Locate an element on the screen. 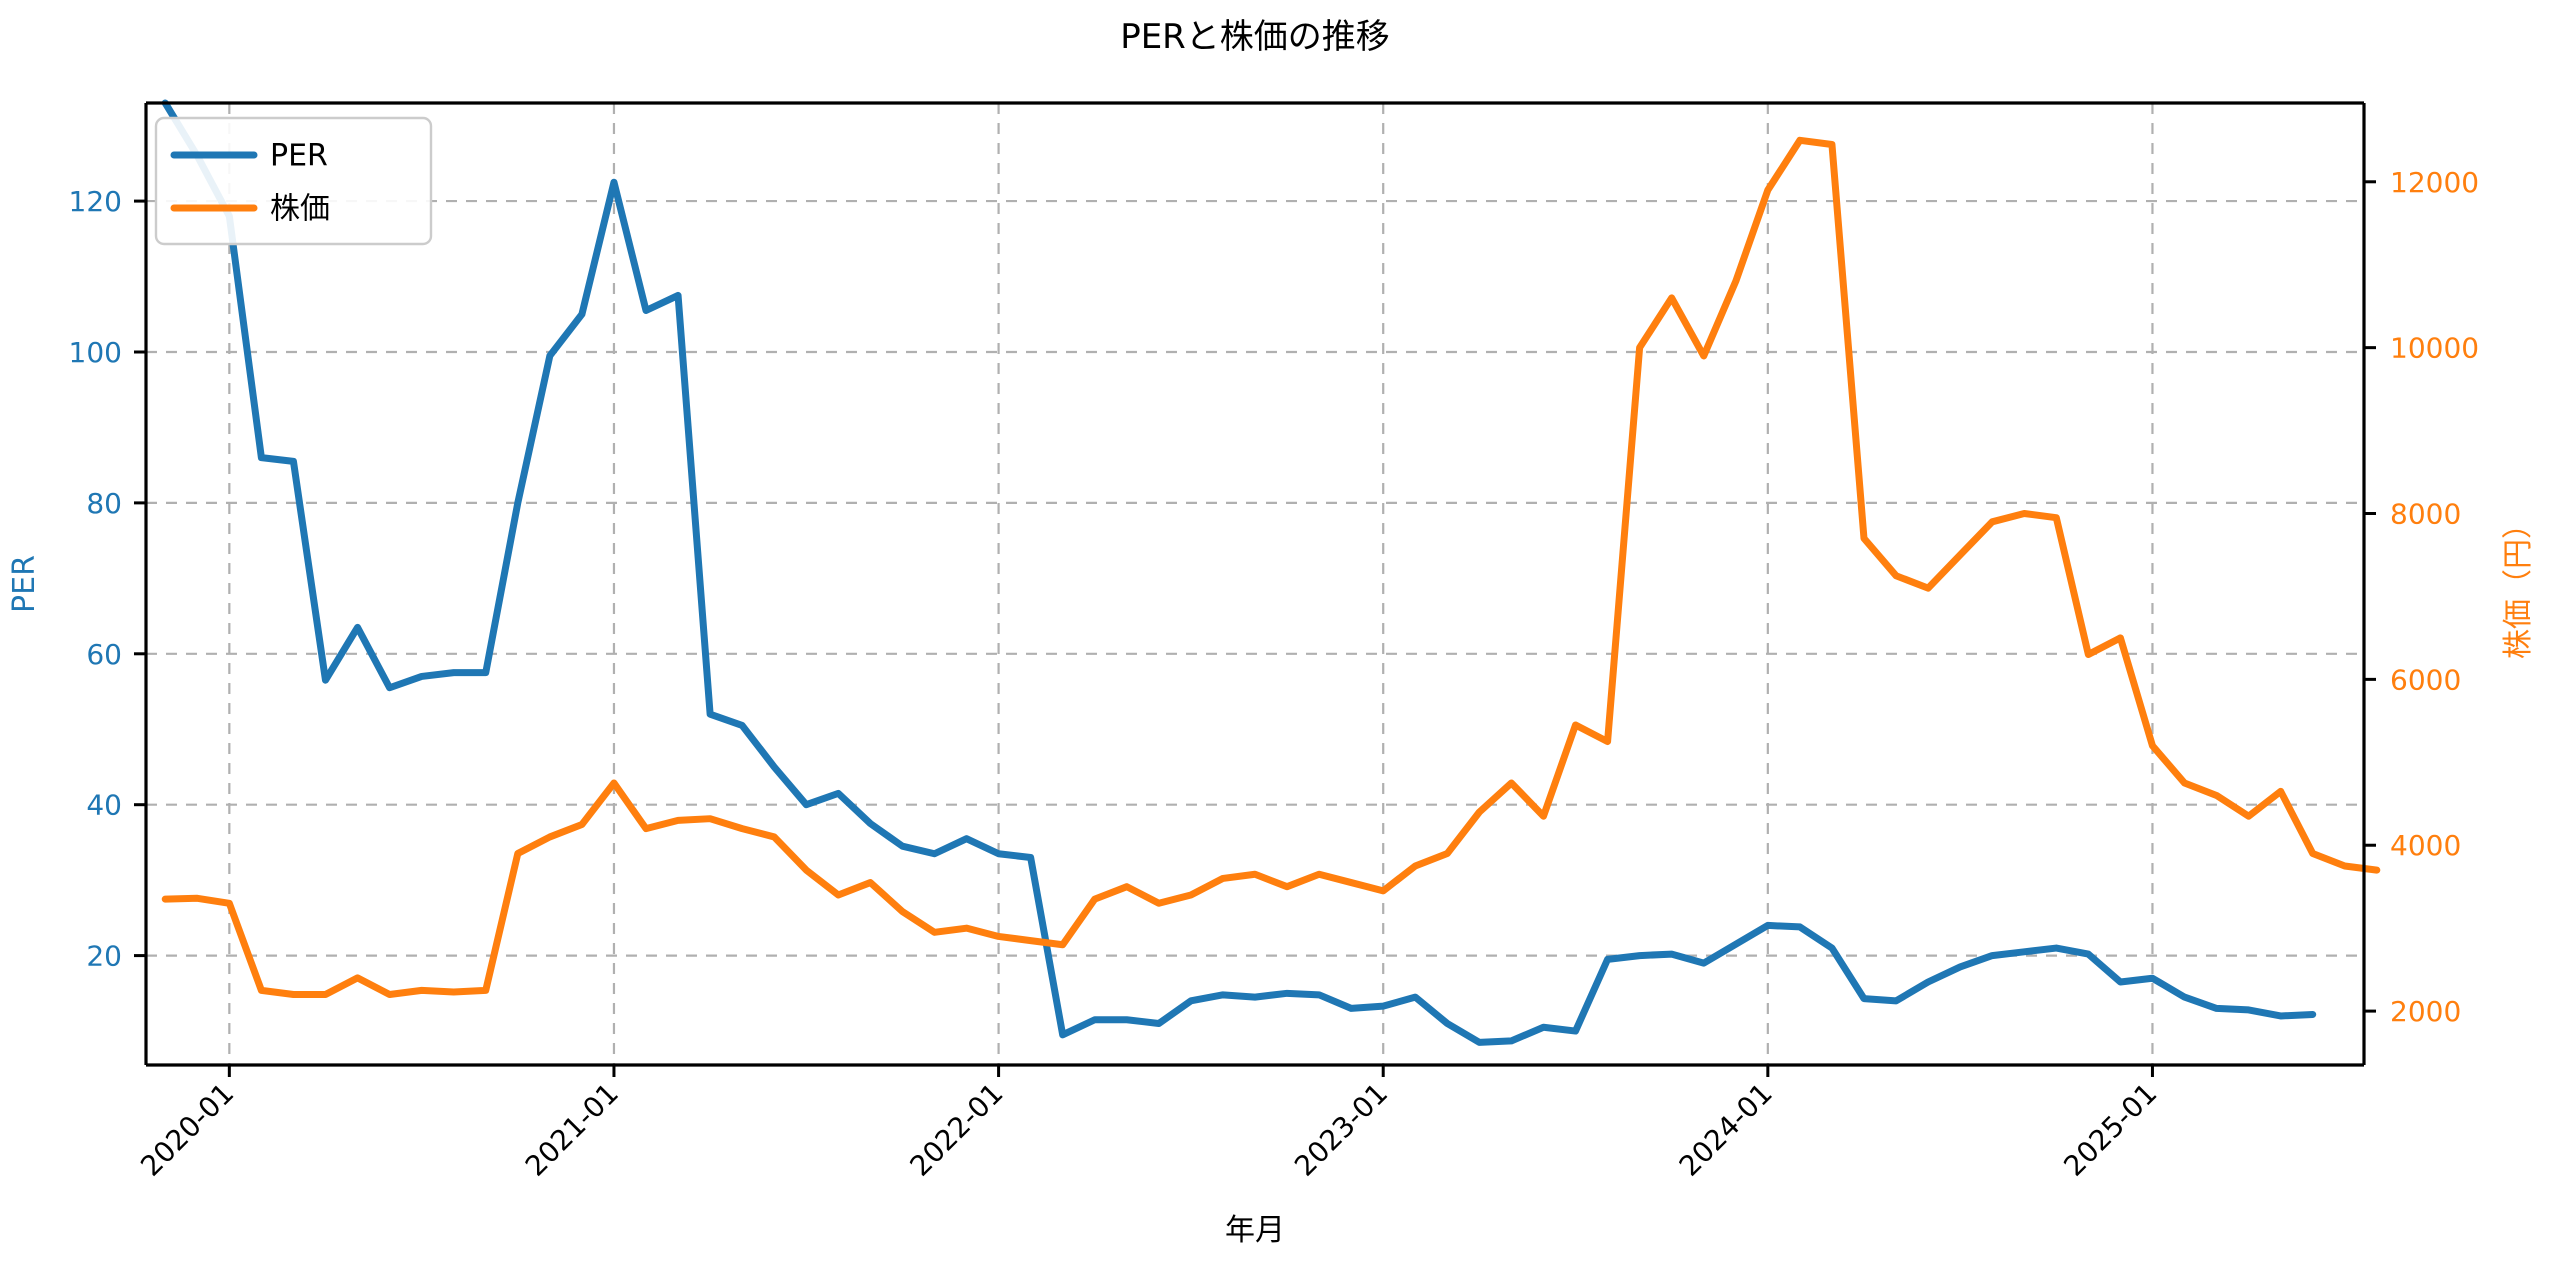 The width and height of the screenshot is (2560, 1270). y-right-tick-label: 12000 is located at coordinates (2434, 182).